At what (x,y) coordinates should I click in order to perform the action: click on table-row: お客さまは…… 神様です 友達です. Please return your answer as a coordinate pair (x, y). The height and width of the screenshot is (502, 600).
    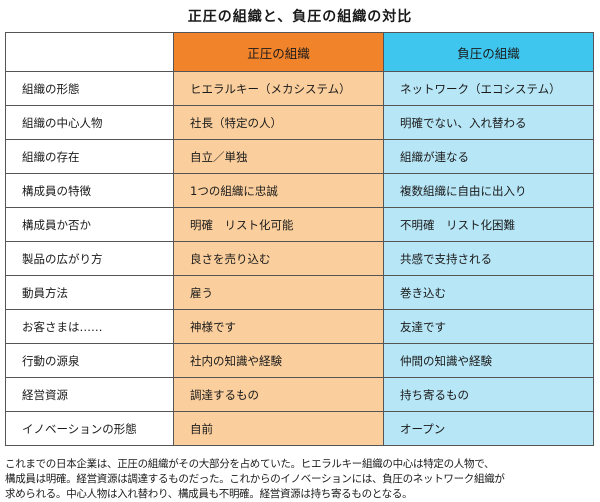
    Looking at the image, I should click on (299, 326).